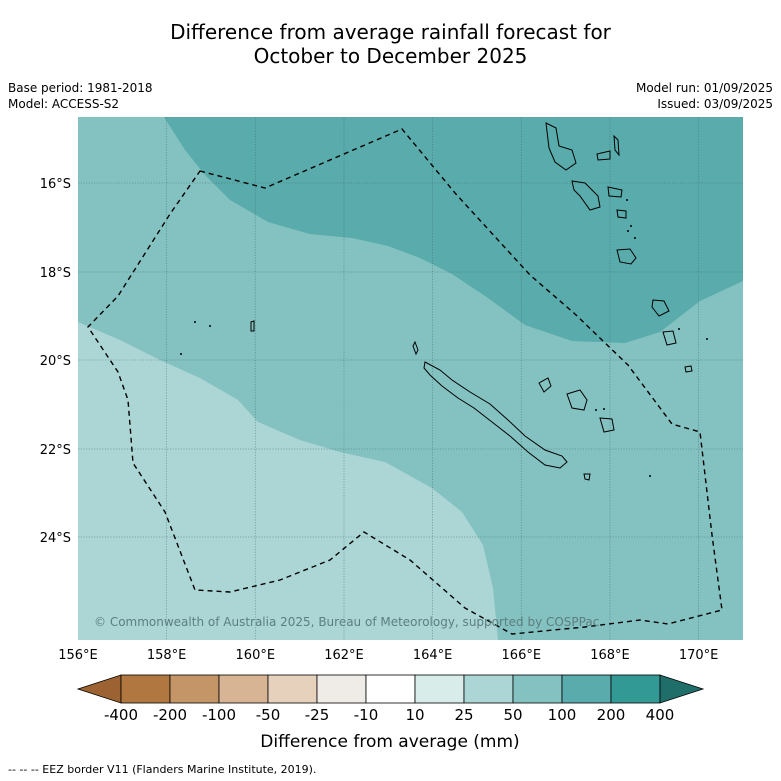  What do you see at coordinates (55, 450) in the screenshot?
I see `lat-tick-label: 22°S` at bounding box center [55, 450].